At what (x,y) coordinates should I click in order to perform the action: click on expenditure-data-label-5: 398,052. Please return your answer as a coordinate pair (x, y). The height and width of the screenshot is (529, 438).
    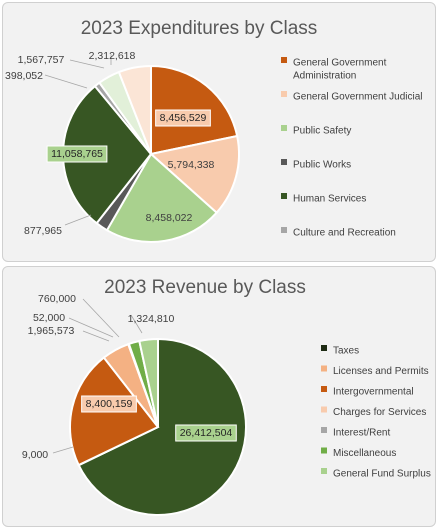
    Looking at the image, I should click on (24, 76).